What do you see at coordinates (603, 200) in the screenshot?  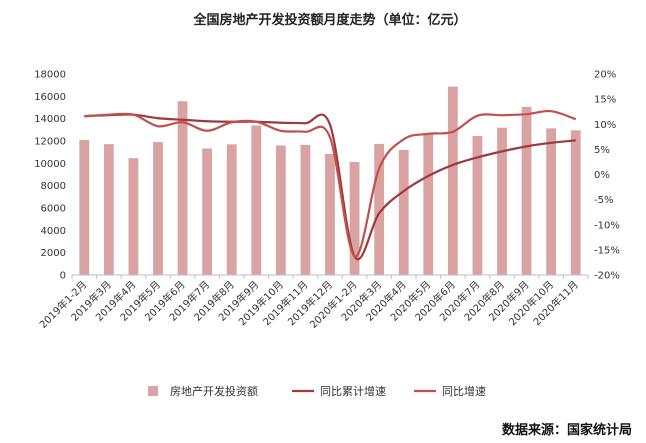 I see `right-axis-tick: -5%` at bounding box center [603, 200].